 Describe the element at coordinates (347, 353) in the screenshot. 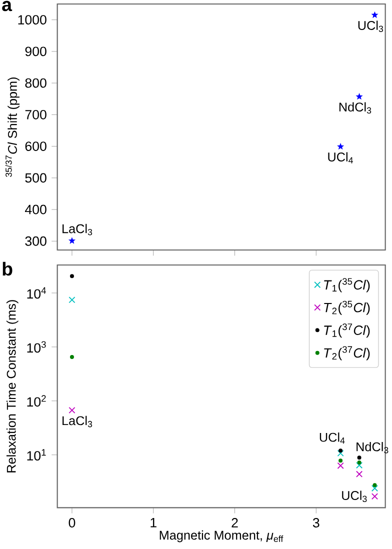

I see `legend-label: T$_{2}$($^{37}$Cl)` at that location.